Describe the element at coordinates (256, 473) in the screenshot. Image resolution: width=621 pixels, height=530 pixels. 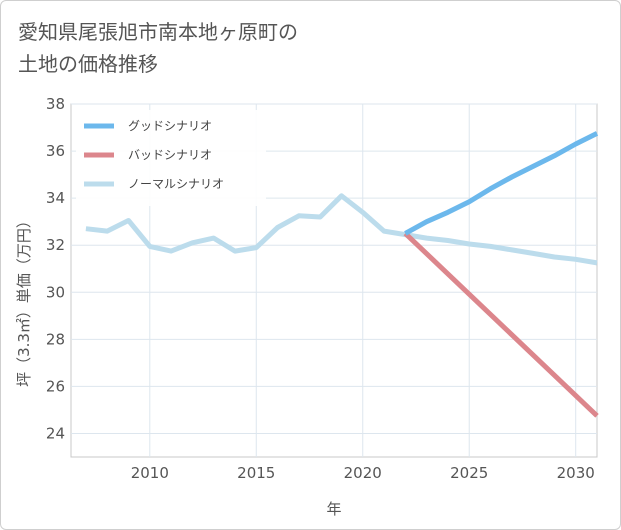
I see `x-tick-label: 2015` at that location.